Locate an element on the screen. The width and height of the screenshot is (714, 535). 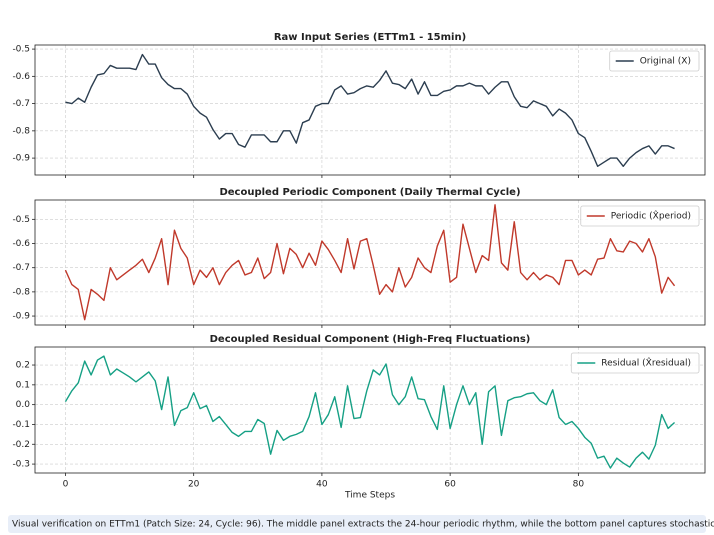
y-tick-label: 0.1 is located at coordinates (23, 385).